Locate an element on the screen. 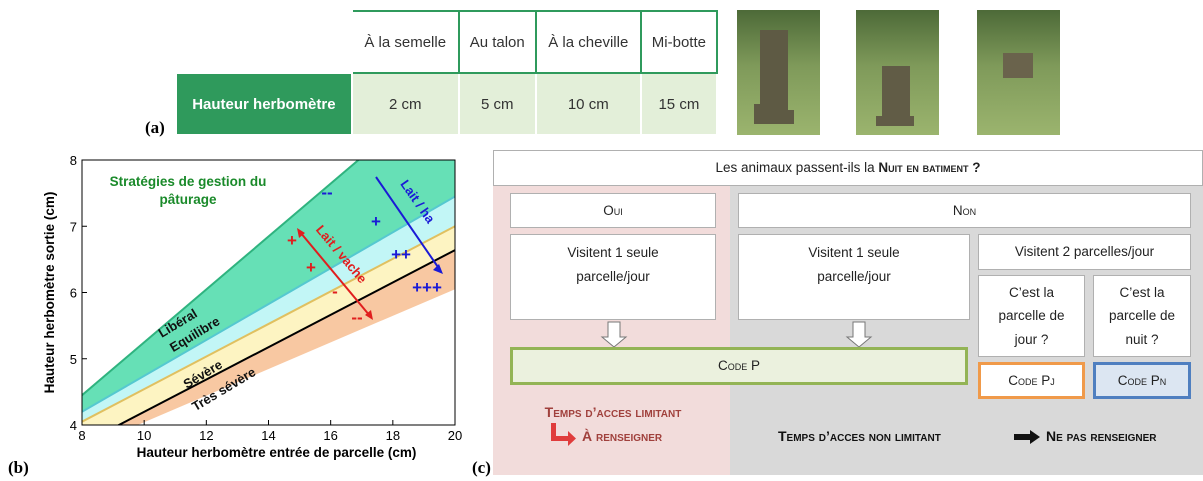 Image resolution: width=1203 pixels, height=481 pixels. cell: Au talon is located at coordinates (497, 42).